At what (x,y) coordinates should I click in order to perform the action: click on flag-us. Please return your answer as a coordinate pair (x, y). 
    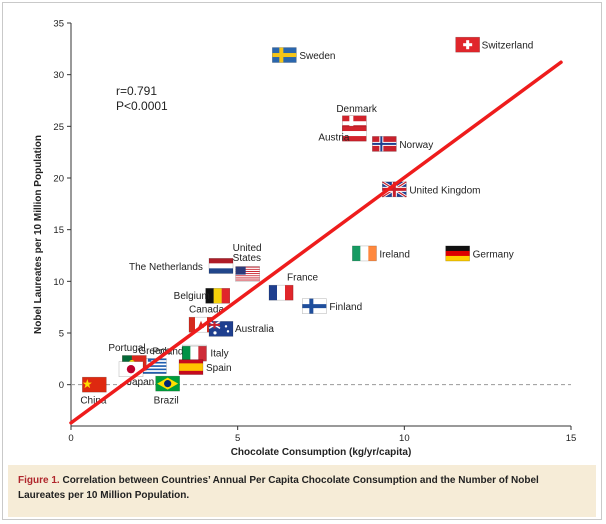
    Looking at the image, I should click on (247, 274).